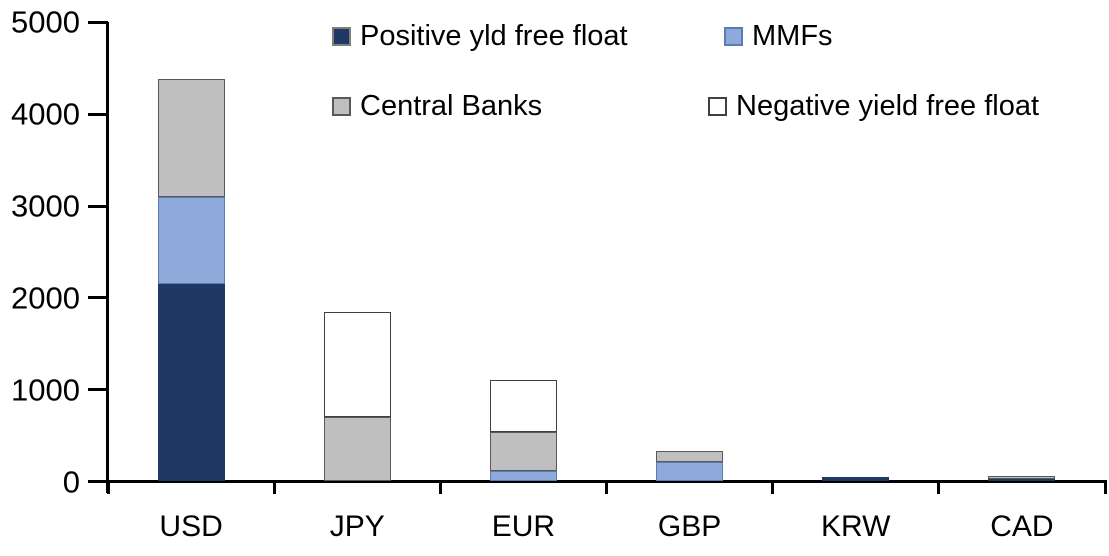 The image size is (1109, 556). What do you see at coordinates (357, 364) in the screenshot?
I see `bar-segment-jpy-negative-yield-free-float` at bounding box center [357, 364].